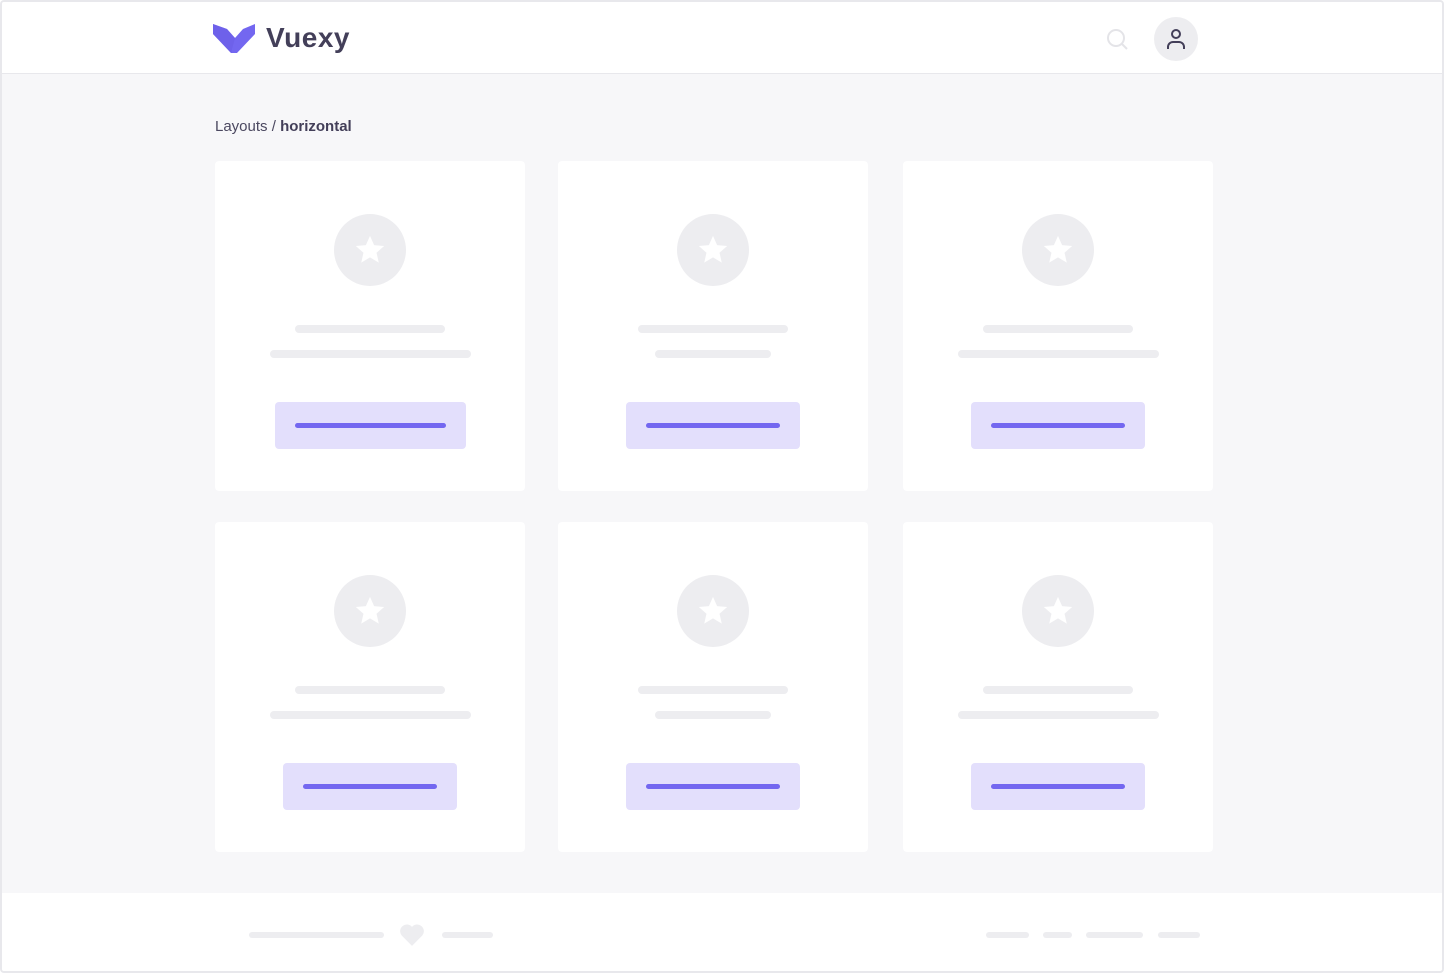 The height and width of the screenshot is (973, 1444). I want to click on search-icon, so click(1118, 40).